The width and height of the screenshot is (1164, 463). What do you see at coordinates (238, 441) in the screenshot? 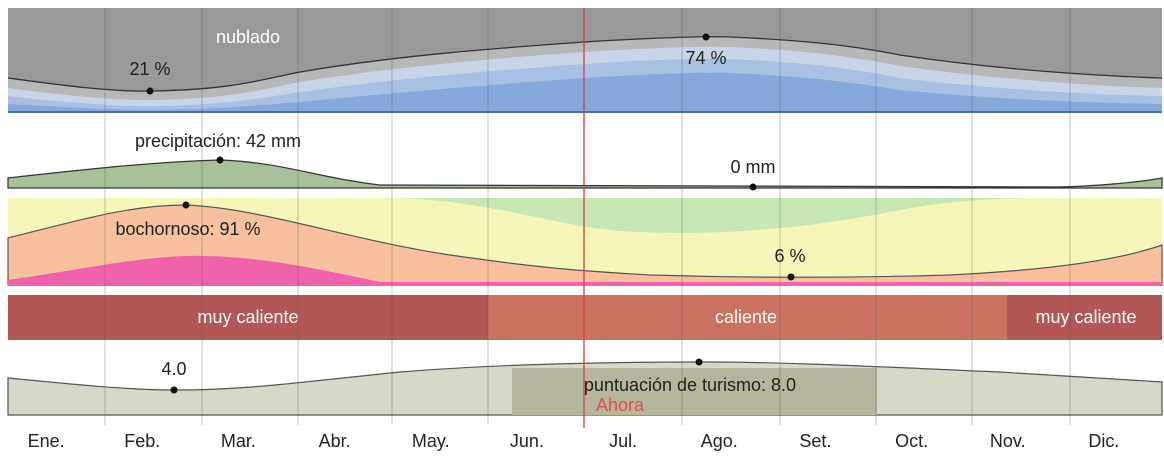
I see `month-label: Mar.` at bounding box center [238, 441].